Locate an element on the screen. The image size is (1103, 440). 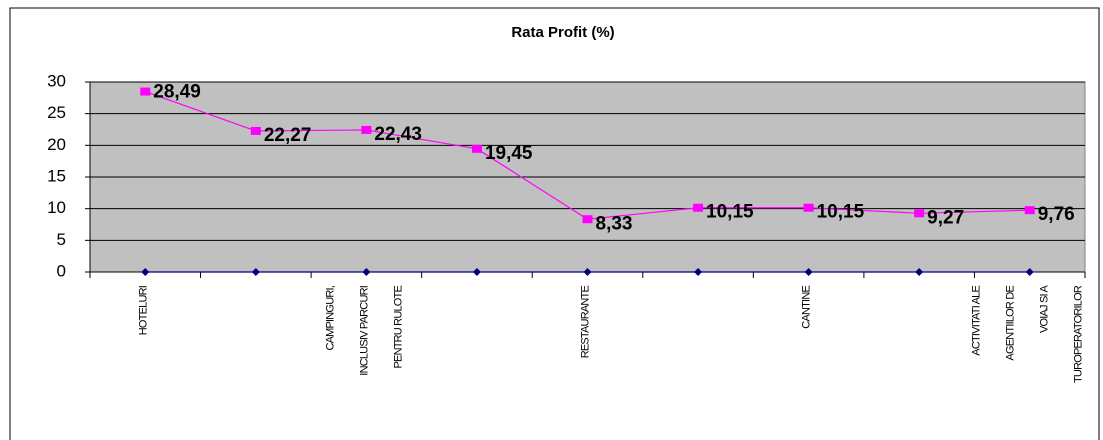
y-tick-label: 0 is located at coordinates (61, 270).